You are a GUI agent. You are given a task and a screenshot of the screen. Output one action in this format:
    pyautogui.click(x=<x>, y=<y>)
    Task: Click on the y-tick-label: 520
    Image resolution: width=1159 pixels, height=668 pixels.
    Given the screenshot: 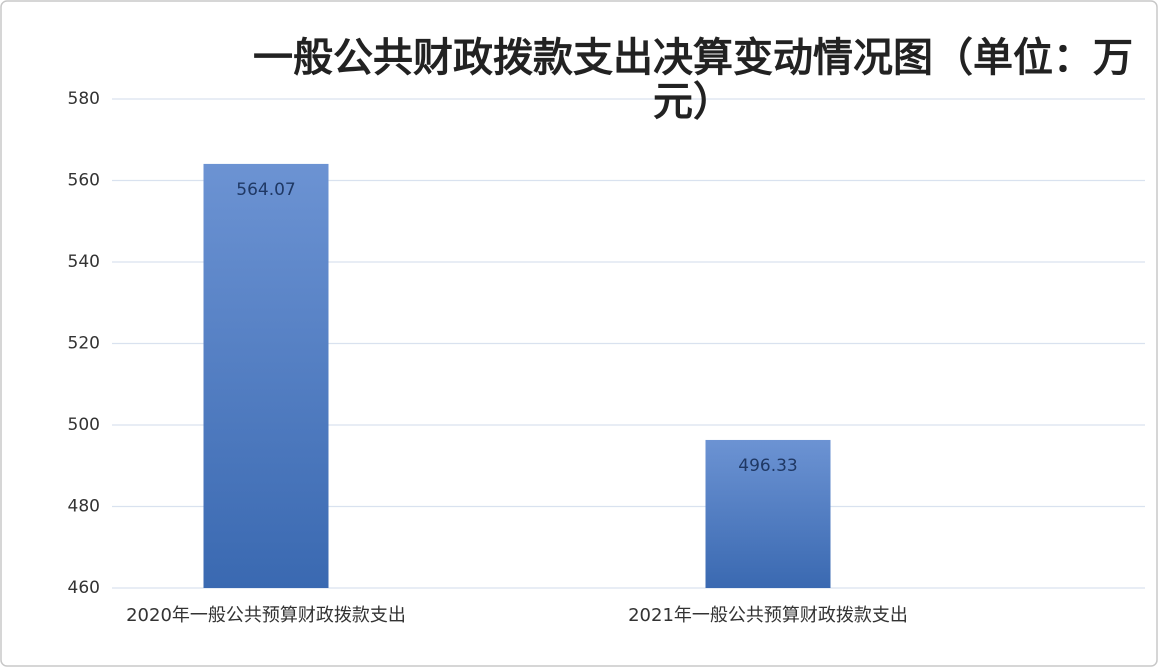 What is the action you would take?
    pyautogui.click(x=84, y=344)
    